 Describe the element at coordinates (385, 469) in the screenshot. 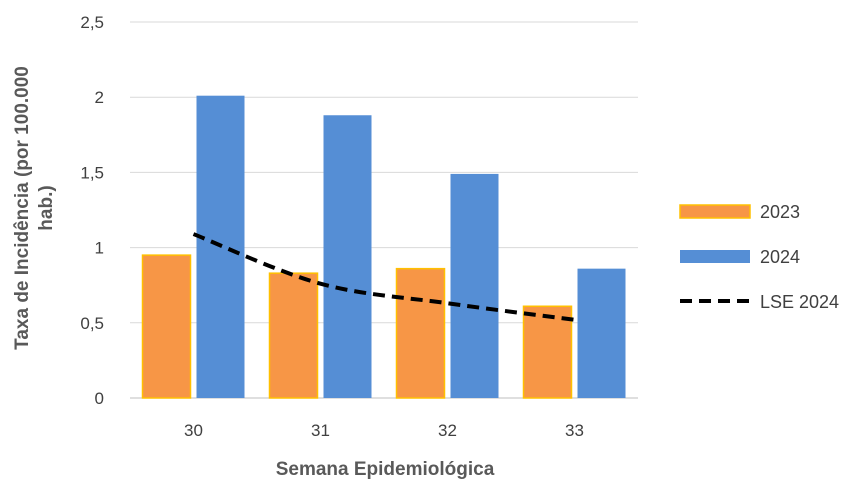

I see `x-axis-title: Semana Epidemiológica` at that location.